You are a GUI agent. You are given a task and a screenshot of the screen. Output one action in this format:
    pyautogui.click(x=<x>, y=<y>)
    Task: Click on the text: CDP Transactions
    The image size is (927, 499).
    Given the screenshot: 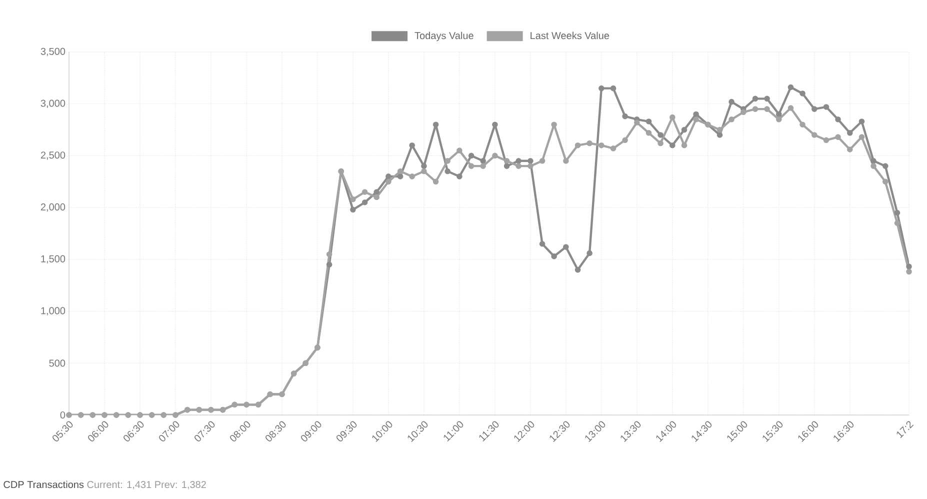 What is the action you would take?
    pyautogui.click(x=44, y=484)
    